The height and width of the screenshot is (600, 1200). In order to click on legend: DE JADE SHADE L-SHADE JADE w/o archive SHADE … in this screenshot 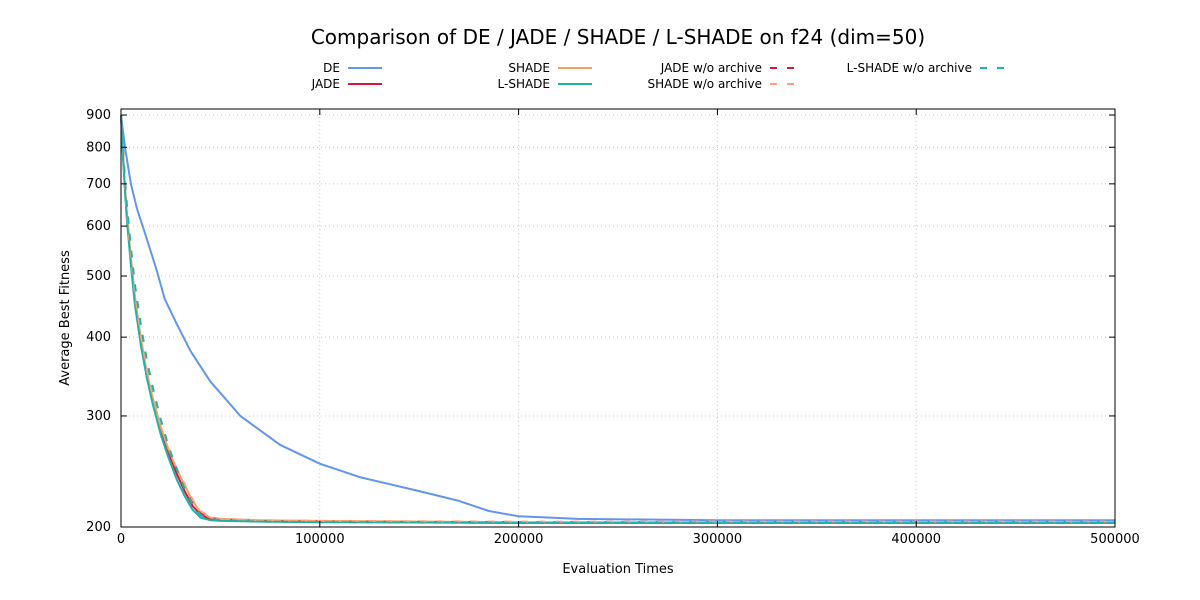, I will do `click(662, 76)`.